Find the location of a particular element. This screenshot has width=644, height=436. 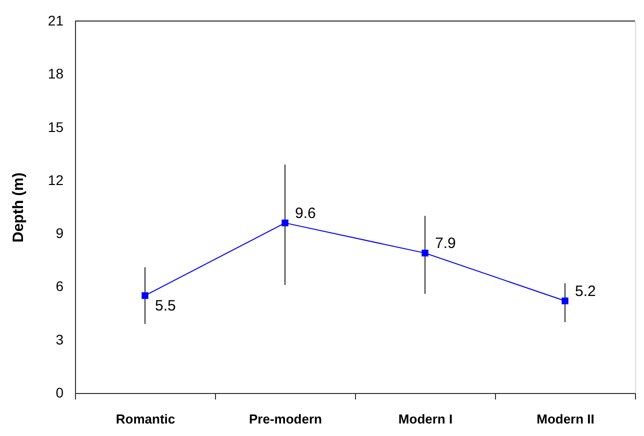

y-tick-label: 9 is located at coordinates (60, 233).